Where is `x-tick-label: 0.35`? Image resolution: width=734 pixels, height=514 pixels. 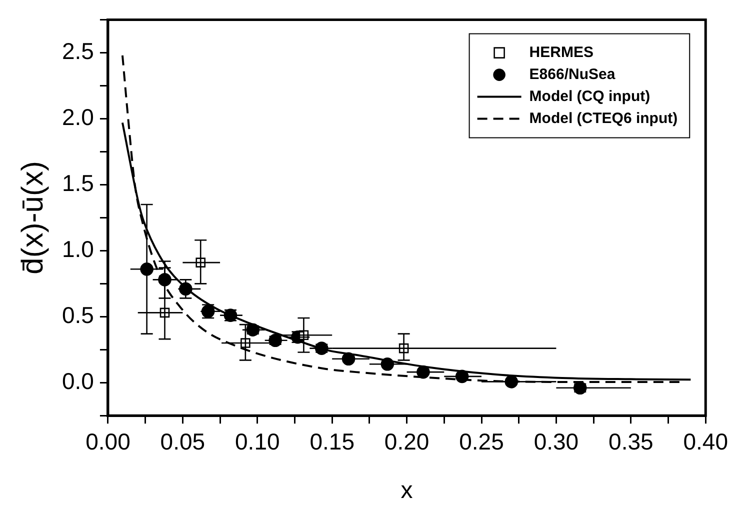 x-tick-label: 0.35 is located at coordinates (631, 441).